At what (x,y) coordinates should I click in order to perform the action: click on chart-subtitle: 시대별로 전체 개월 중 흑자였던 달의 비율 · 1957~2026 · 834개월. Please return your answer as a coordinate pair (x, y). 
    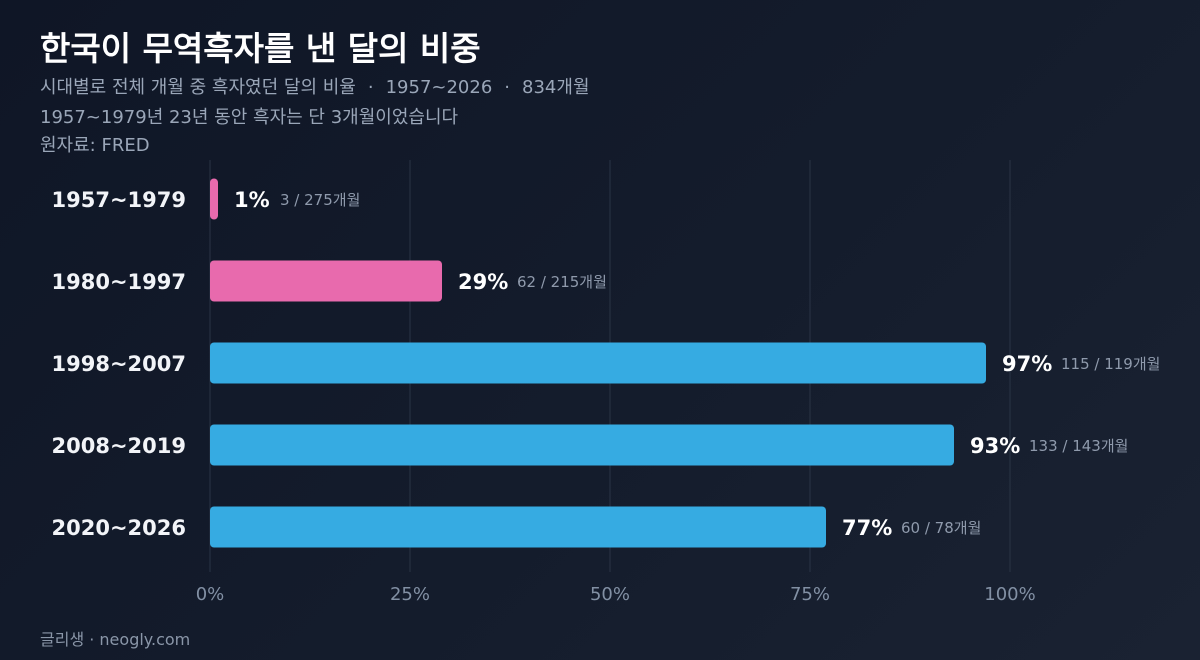
    Looking at the image, I should click on (315, 86).